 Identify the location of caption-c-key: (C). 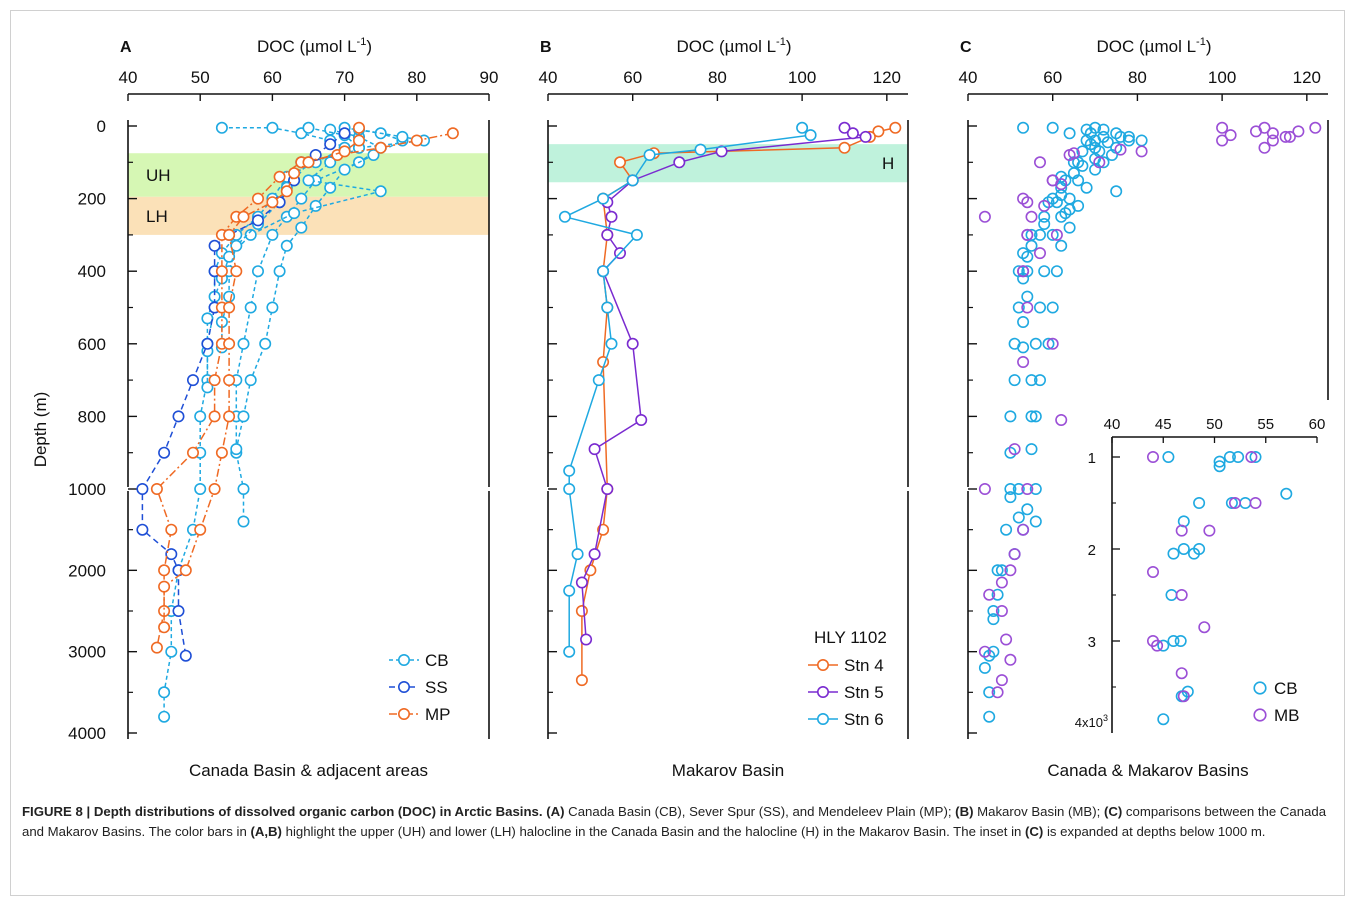
(1113, 811).